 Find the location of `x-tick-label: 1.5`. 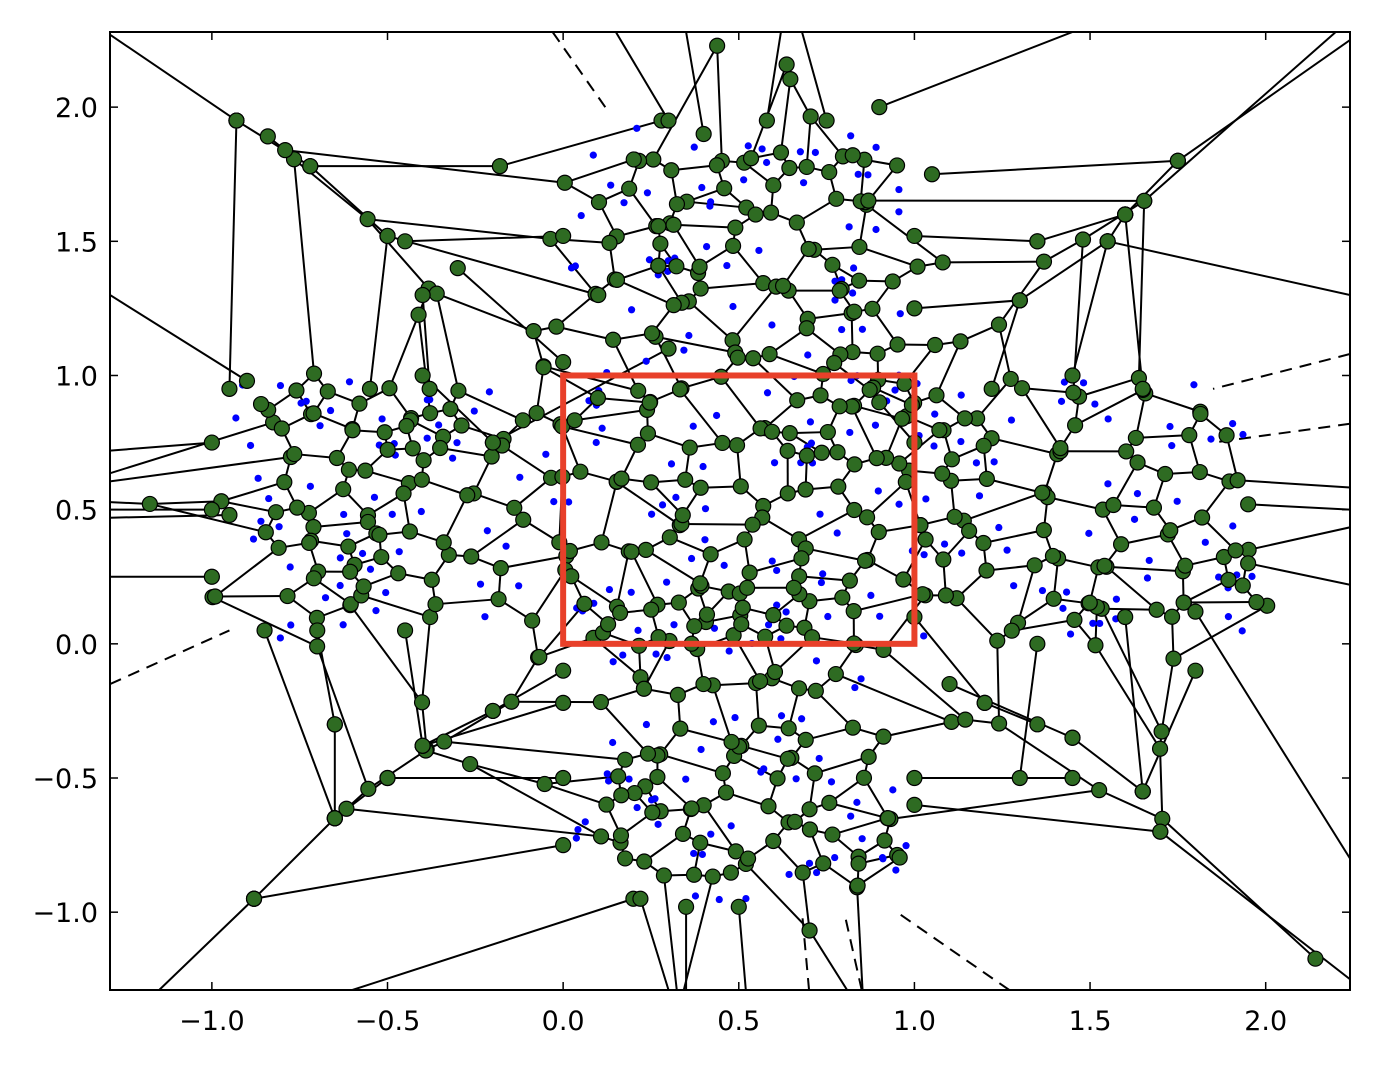

x-tick-label: 1.5 is located at coordinates (1090, 1021).